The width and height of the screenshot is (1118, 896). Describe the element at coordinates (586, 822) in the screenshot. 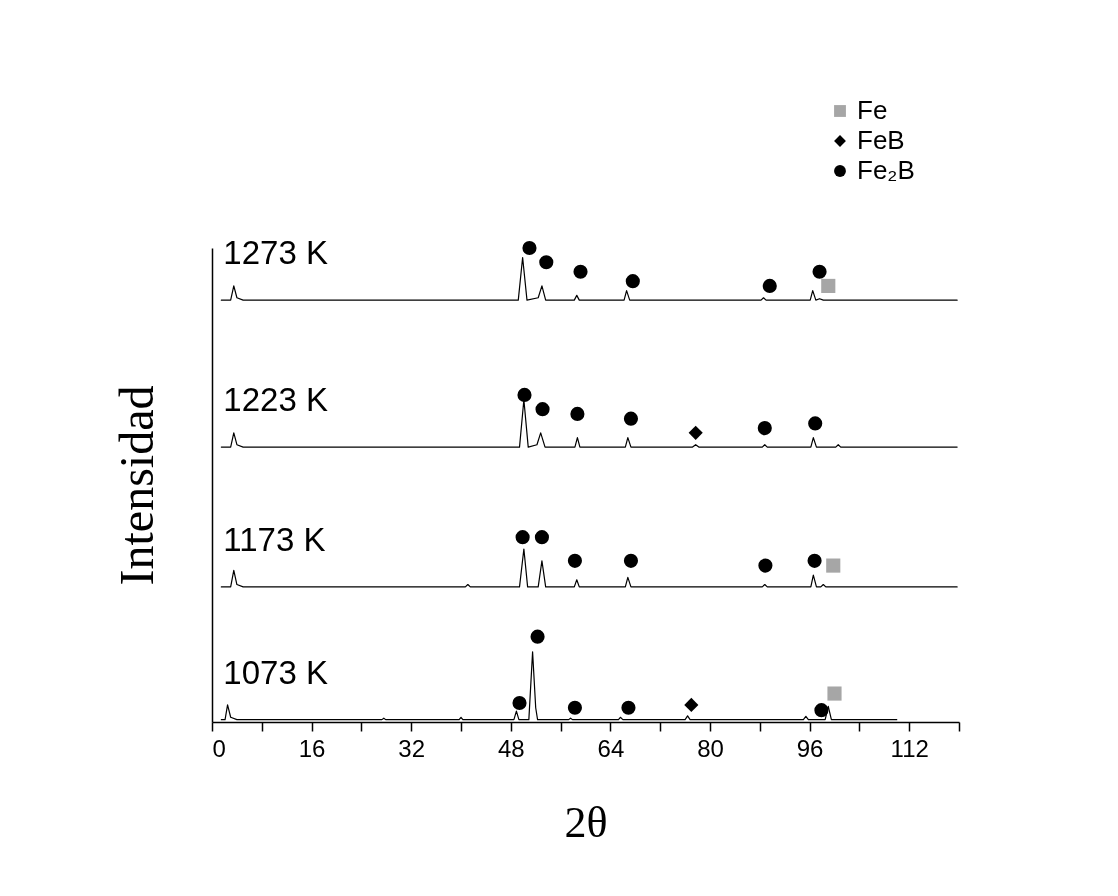

I see `x-axis-title: 2θ` at that location.